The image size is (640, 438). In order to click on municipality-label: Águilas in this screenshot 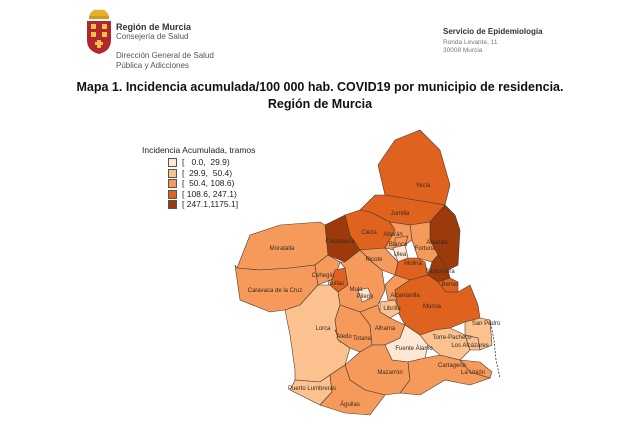, I will do `click(350, 404)`.